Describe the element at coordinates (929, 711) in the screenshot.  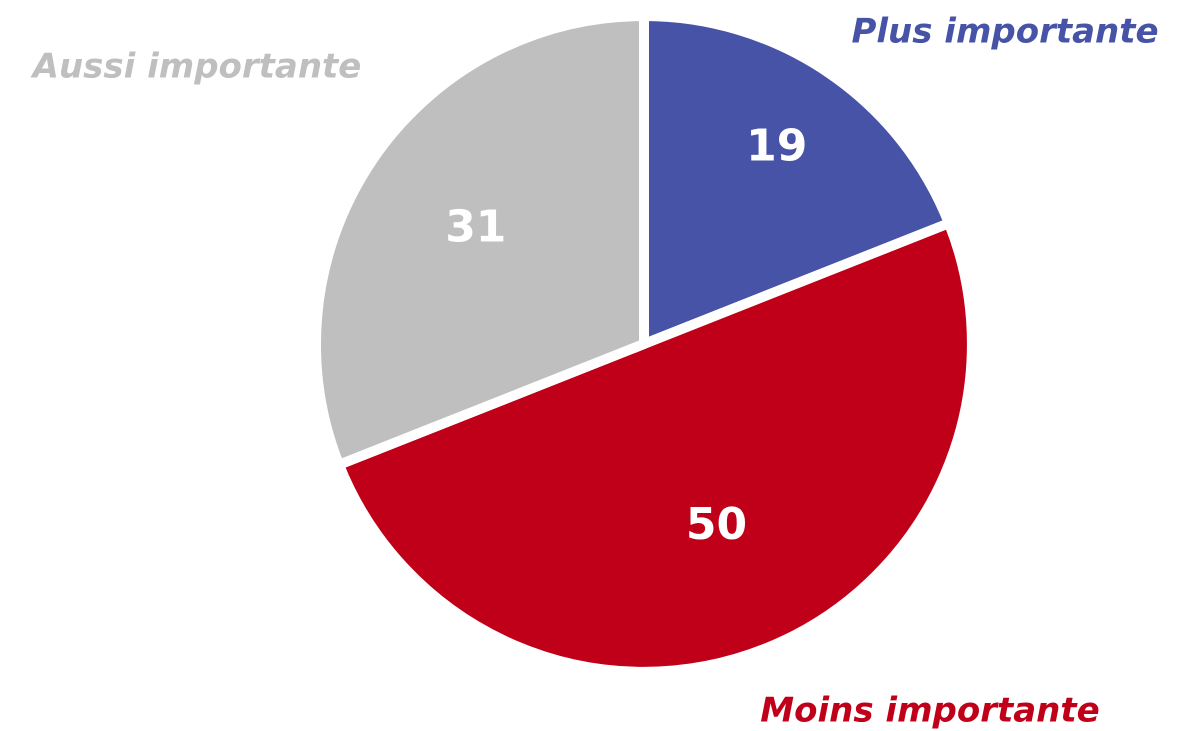
I see `category-label: Moins importante` at that location.